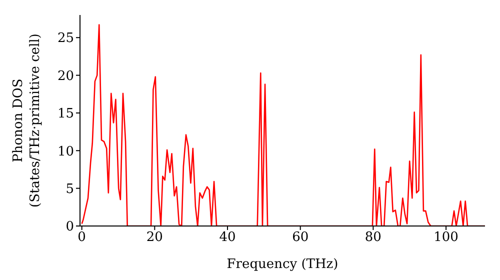  What do you see at coordinates (70, 227) in the screenshot?
I see `y-tick-label: 0` at bounding box center [70, 227].